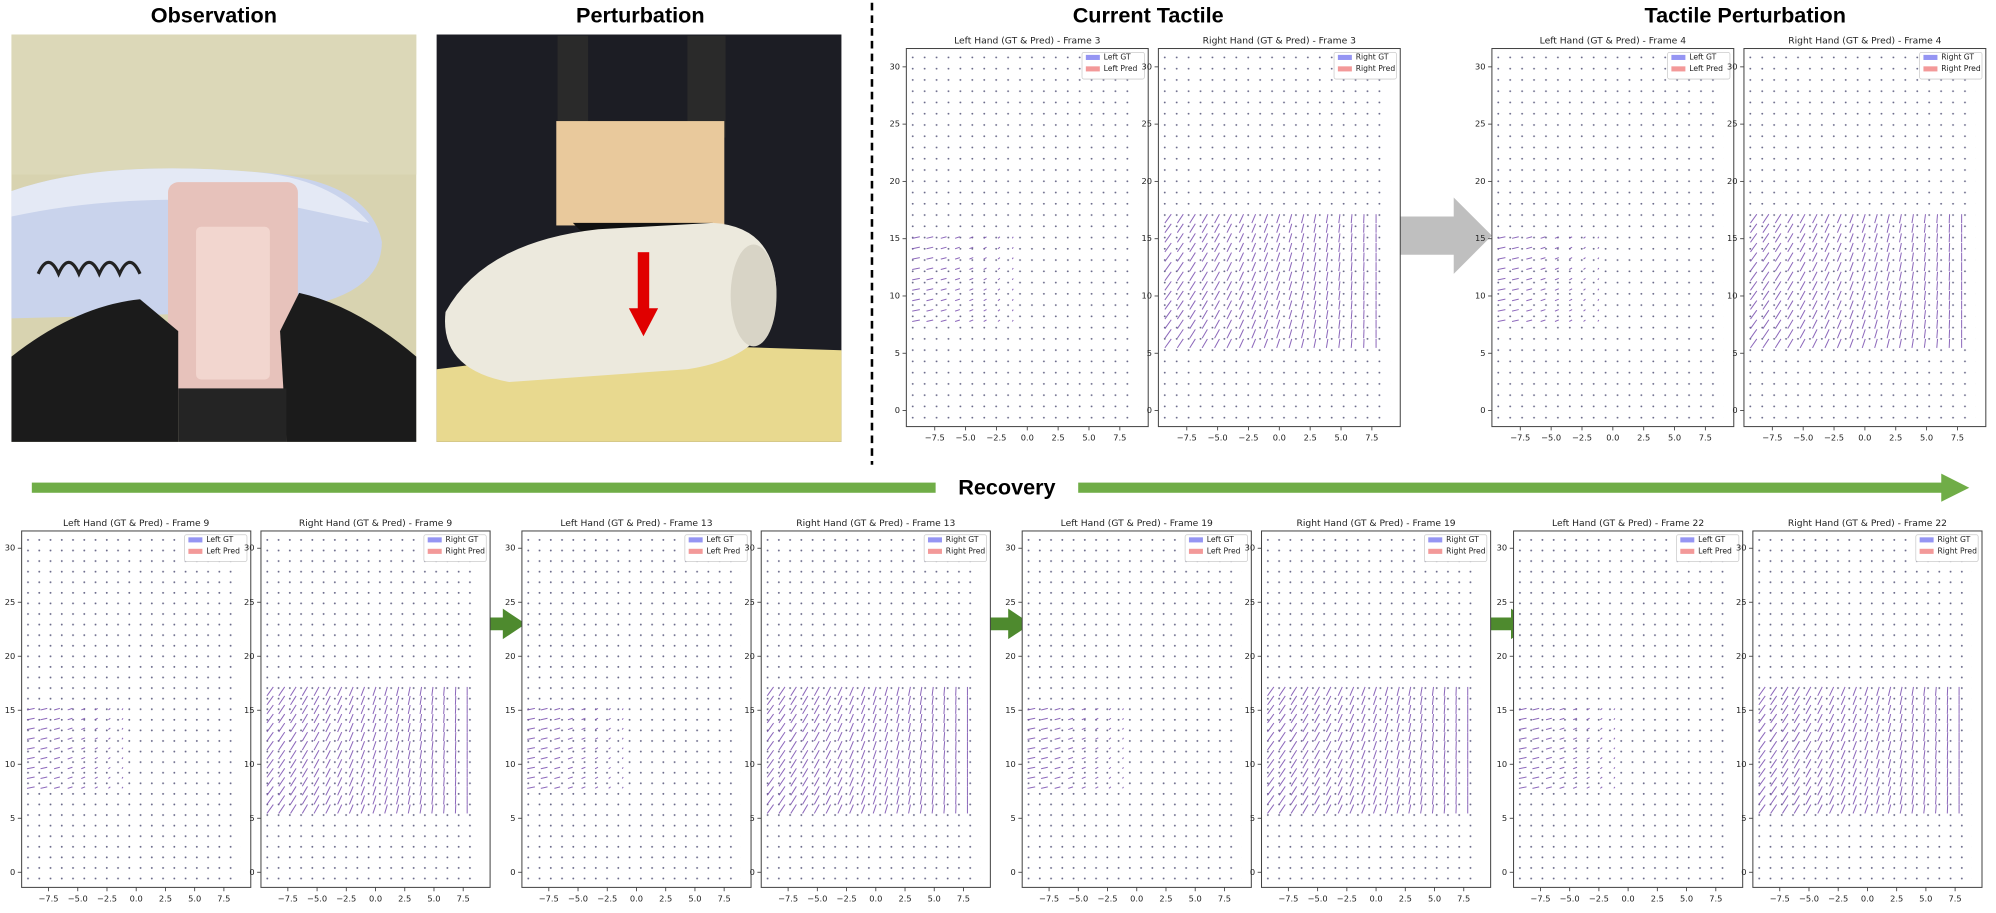 This screenshot has width=1996, height=913. I want to click on plot-title: Left Hand (GT & Pred) - Frame 22, so click(1628, 523).